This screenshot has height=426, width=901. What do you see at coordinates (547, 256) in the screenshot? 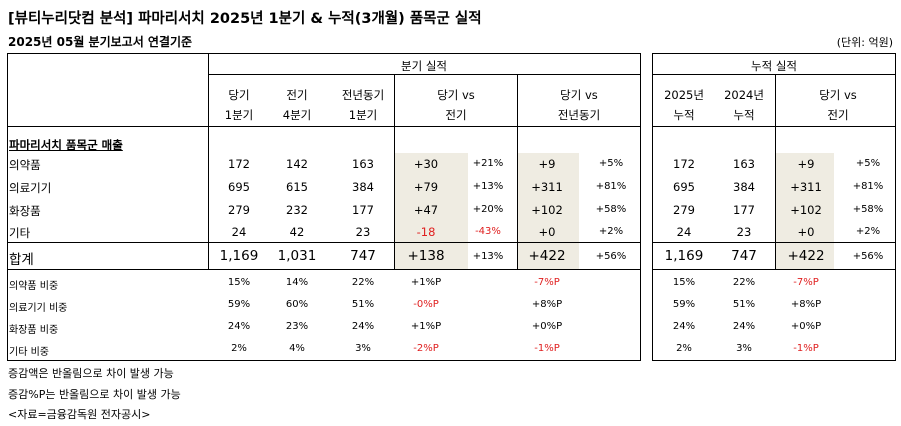
I see `cell-diff-yoy: +422` at bounding box center [547, 256].